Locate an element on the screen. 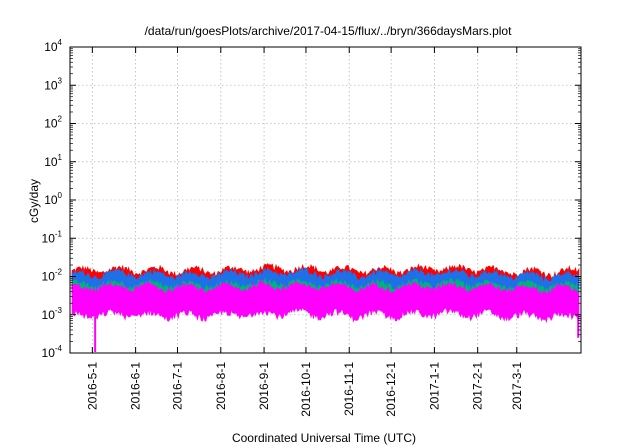  x-tick-label: 2017-1-1 is located at coordinates (434, 386).